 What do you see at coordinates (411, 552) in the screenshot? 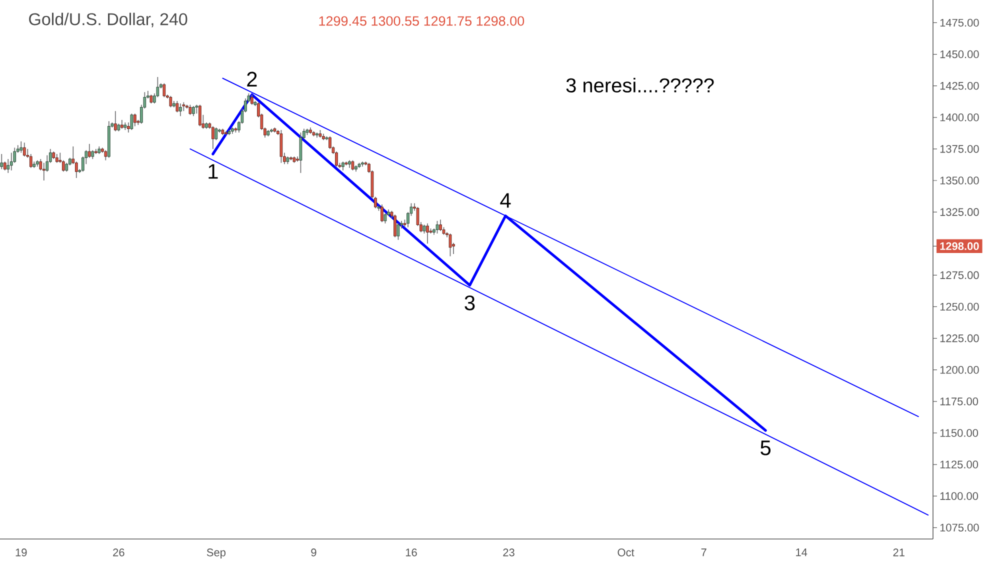
I see `x-tick-label: 16` at bounding box center [411, 552].